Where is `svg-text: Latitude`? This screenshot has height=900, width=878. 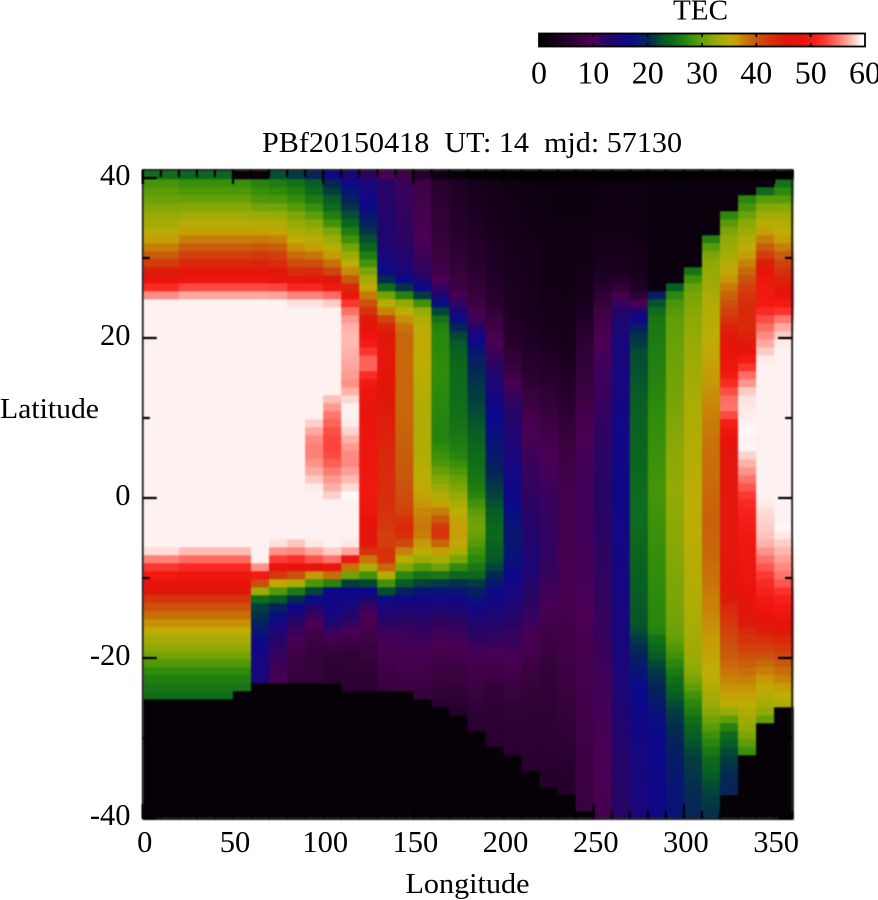 svg-text: Latitude is located at coordinates (49, 409).